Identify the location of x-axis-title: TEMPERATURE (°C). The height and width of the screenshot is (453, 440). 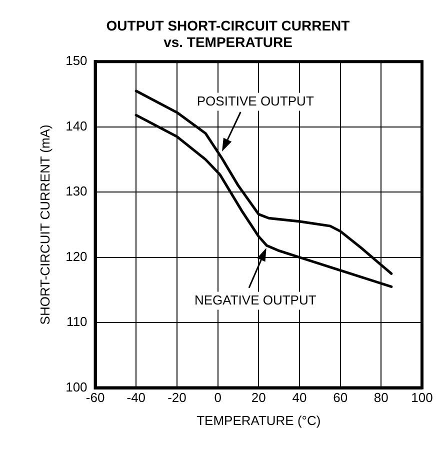
(258, 420).